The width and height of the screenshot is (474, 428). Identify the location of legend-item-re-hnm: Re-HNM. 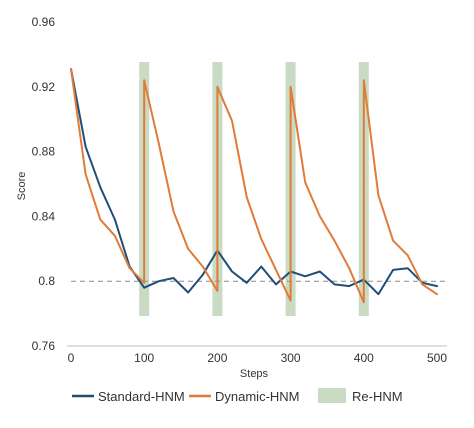
(360, 396).